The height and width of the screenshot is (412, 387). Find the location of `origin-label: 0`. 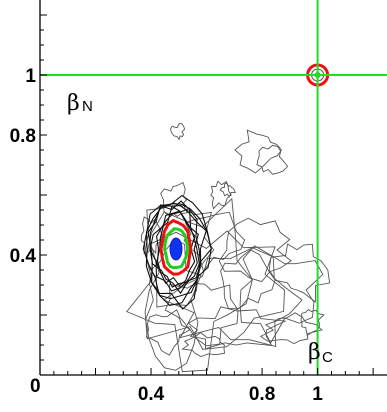

origin-label: 0 is located at coordinates (35, 386).